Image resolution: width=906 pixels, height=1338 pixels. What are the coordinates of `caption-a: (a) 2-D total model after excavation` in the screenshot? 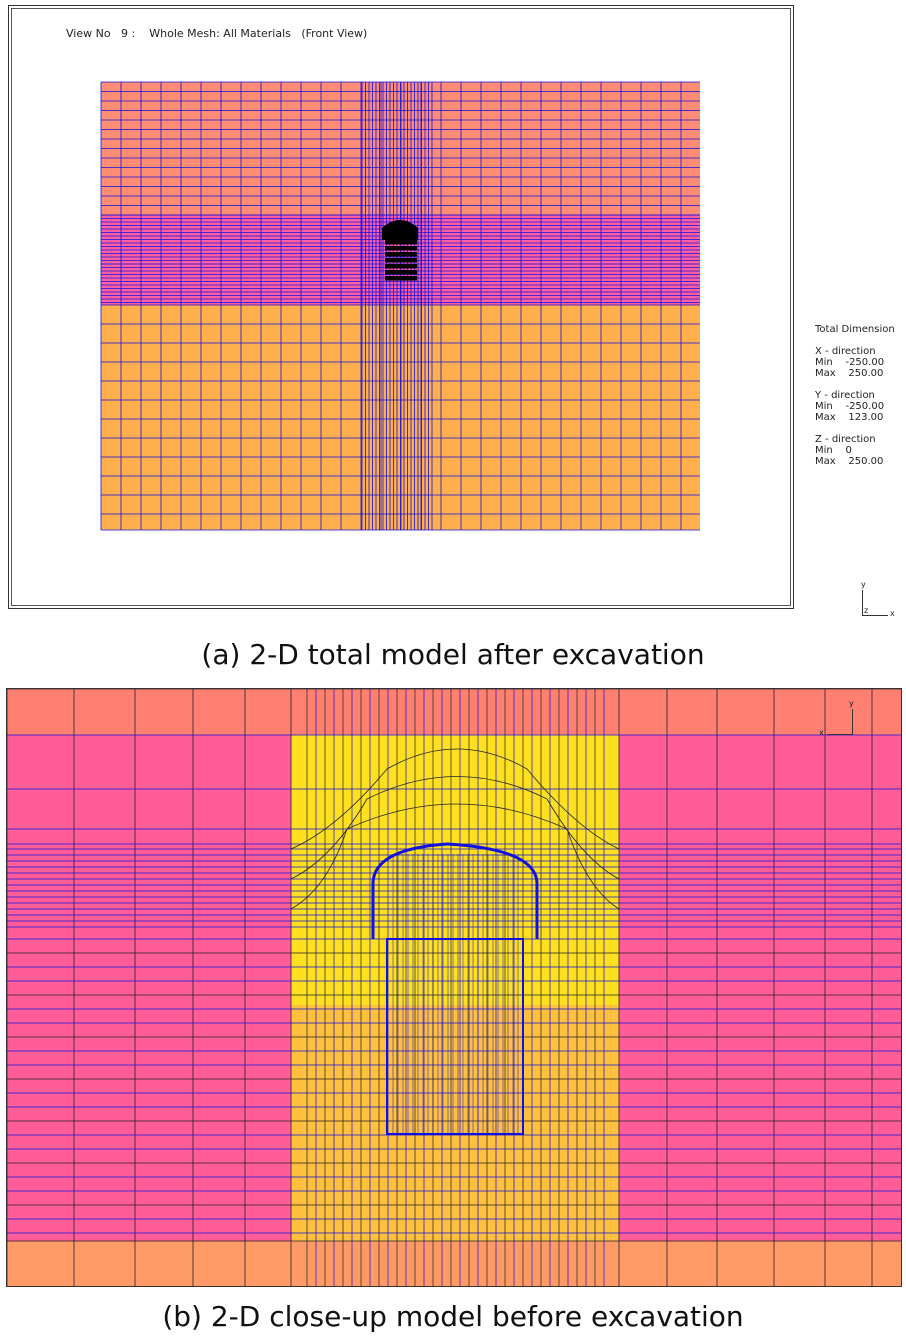 It's located at (453, 654).